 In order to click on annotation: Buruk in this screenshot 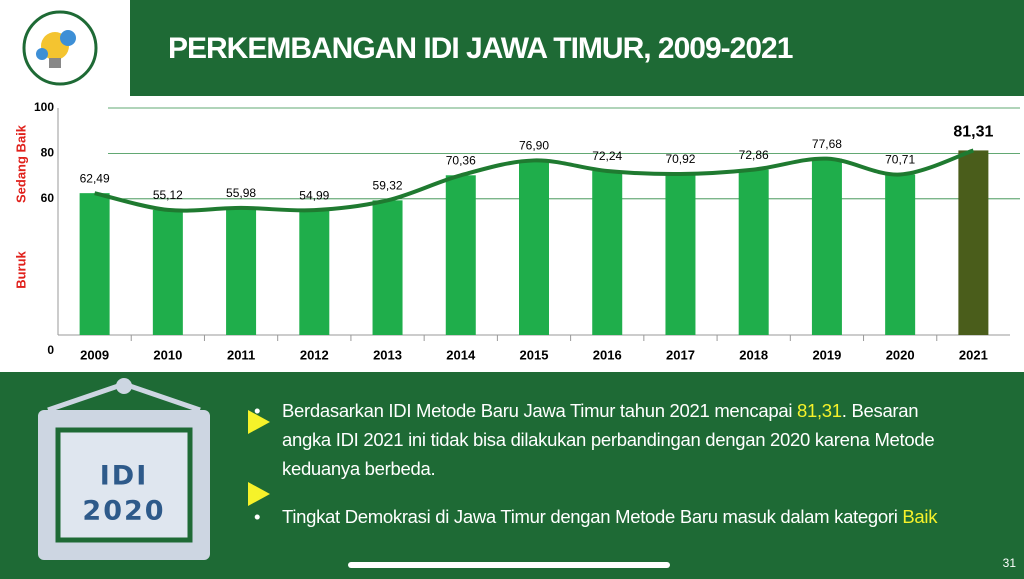, I will do `click(20, 269)`.